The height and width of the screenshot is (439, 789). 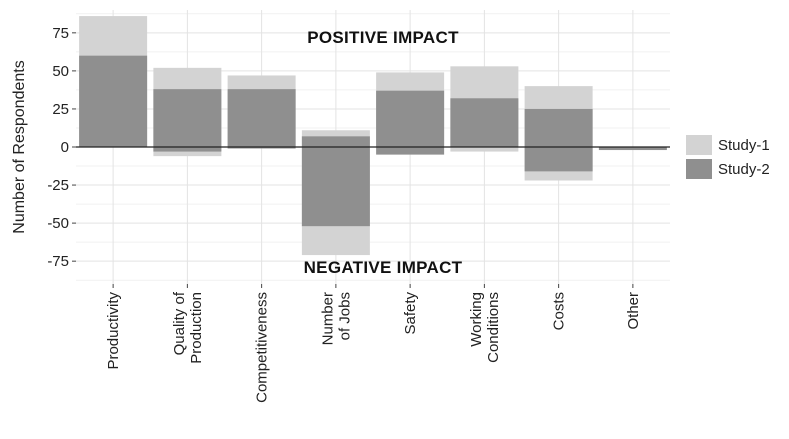 What do you see at coordinates (60, 109) in the screenshot?
I see `y-tick-label: 25` at bounding box center [60, 109].